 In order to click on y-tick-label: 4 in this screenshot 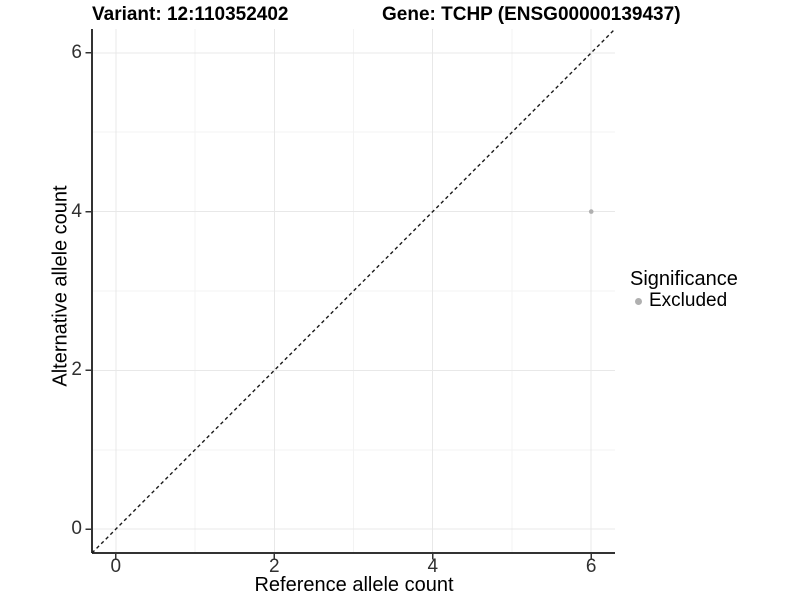, I will do `click(76, 211)`.